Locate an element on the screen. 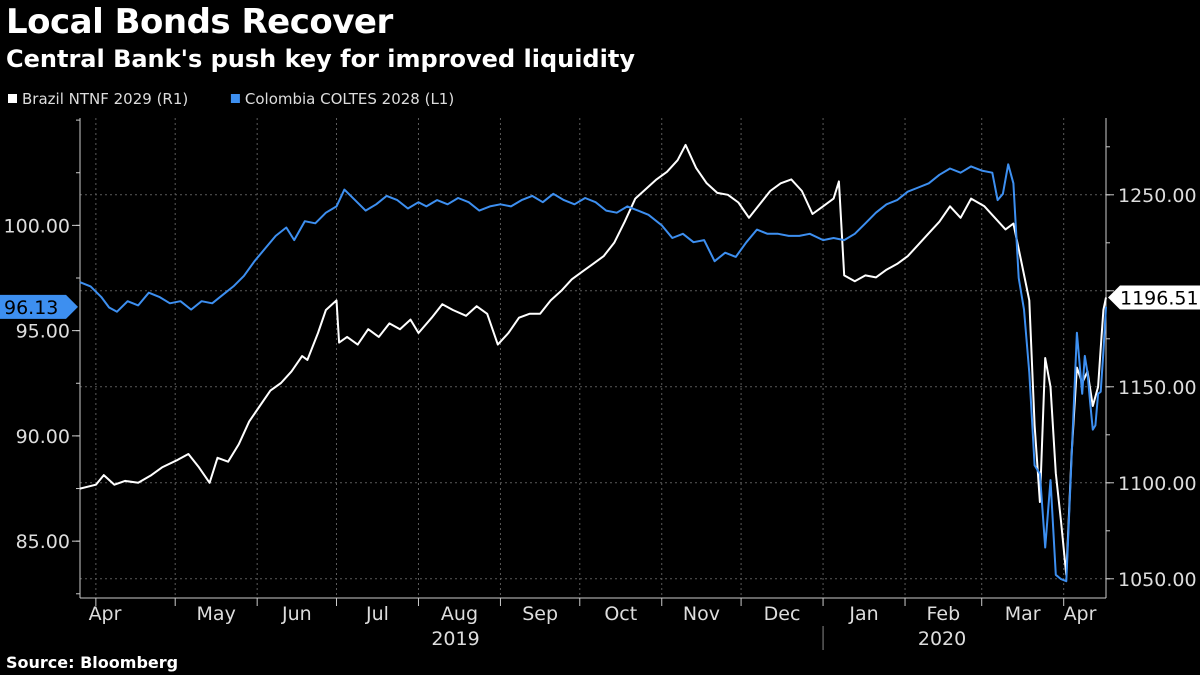  last-value-badges: 1196.51 96.13 is located at coordinates (600, 302).